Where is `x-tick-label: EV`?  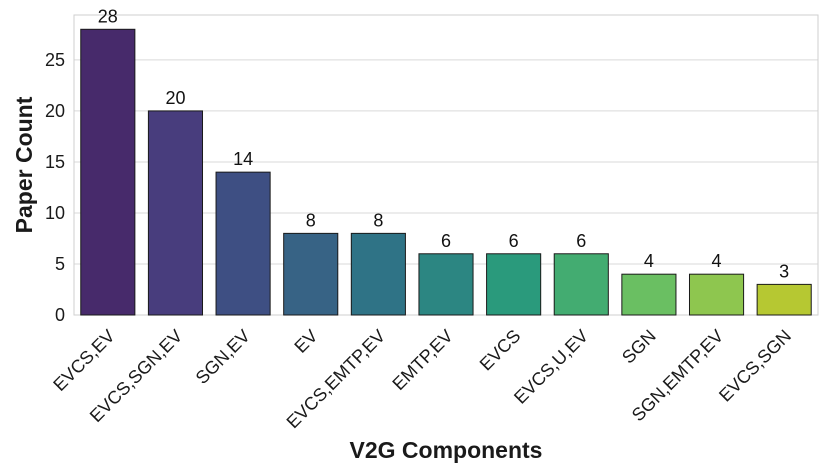
x-tick-label: EV is located at coordinates (305, 341).